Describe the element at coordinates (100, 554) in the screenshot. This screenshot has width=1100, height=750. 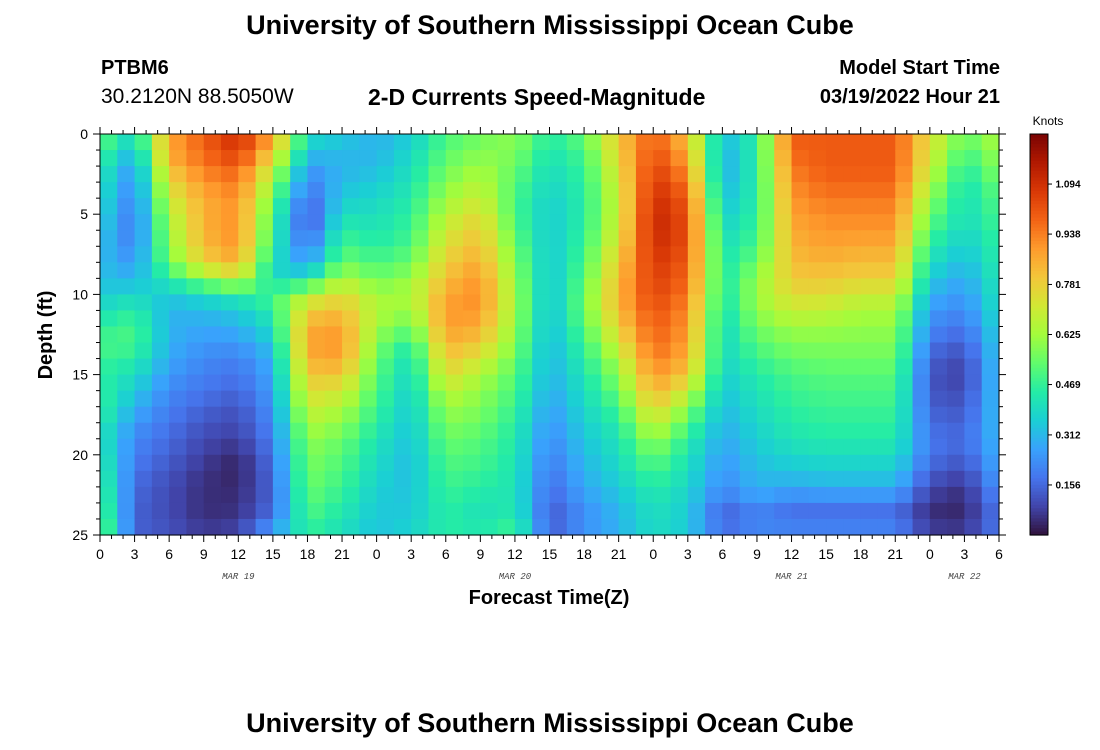
I see `x-tick-label: 0` at that location.